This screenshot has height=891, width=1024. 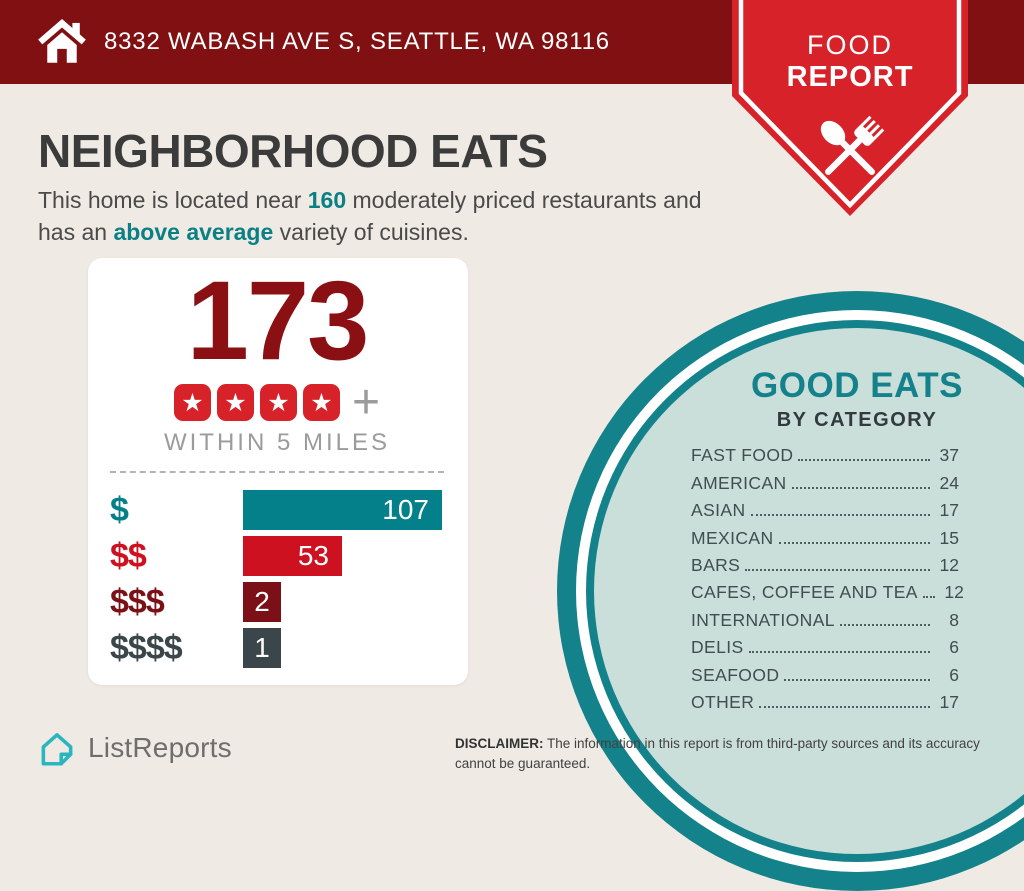 What do you see at coordinates (825, 647) in the screenshot?
I see `category-row: DELIS 6` at bounding box center [825, 647].